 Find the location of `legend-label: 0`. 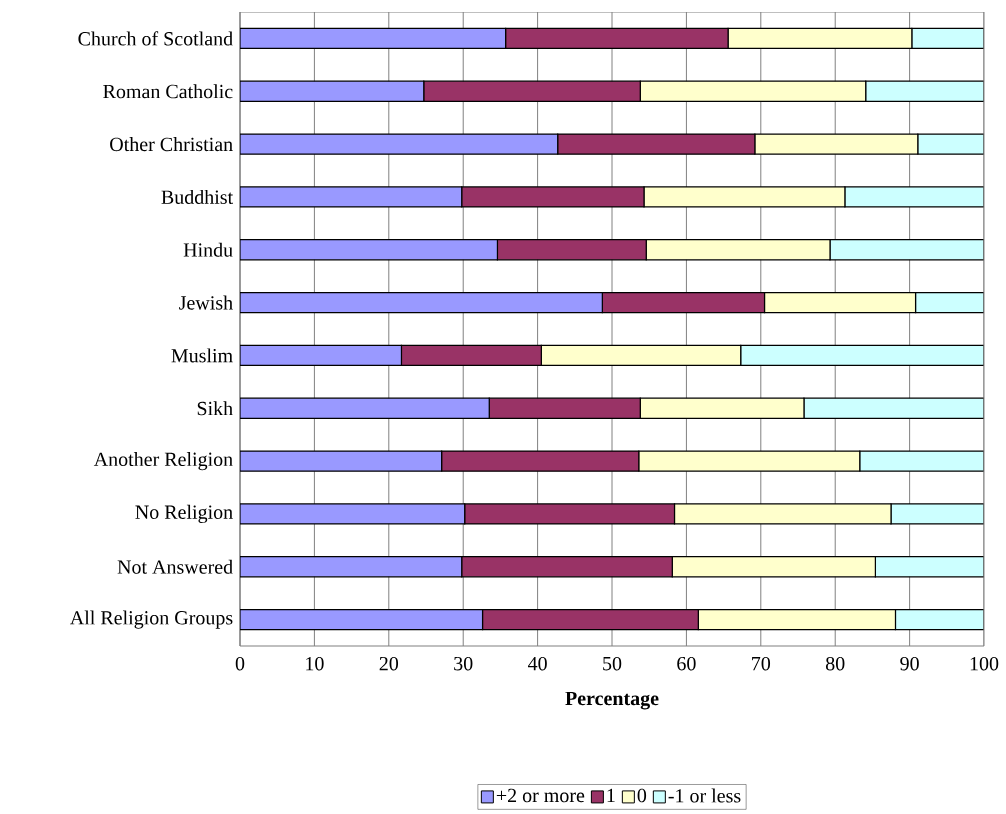

legend-label: 0 is located at coordinates (642, 795).